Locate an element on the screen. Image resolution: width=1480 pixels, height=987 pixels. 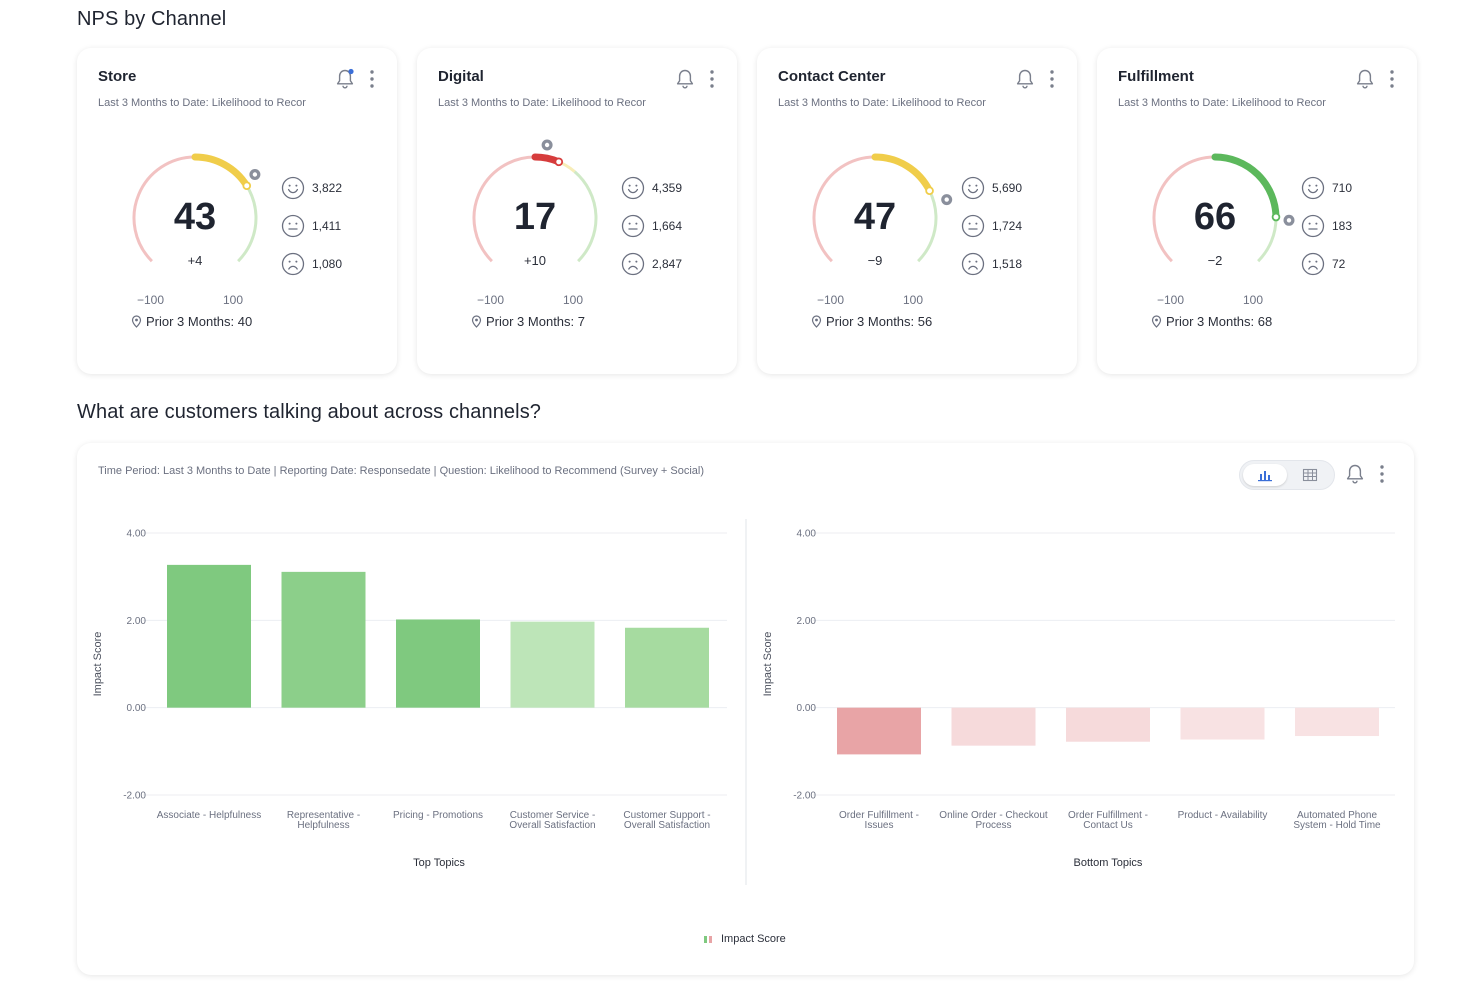
gauge-track-green is located at coordinates (585, 216).